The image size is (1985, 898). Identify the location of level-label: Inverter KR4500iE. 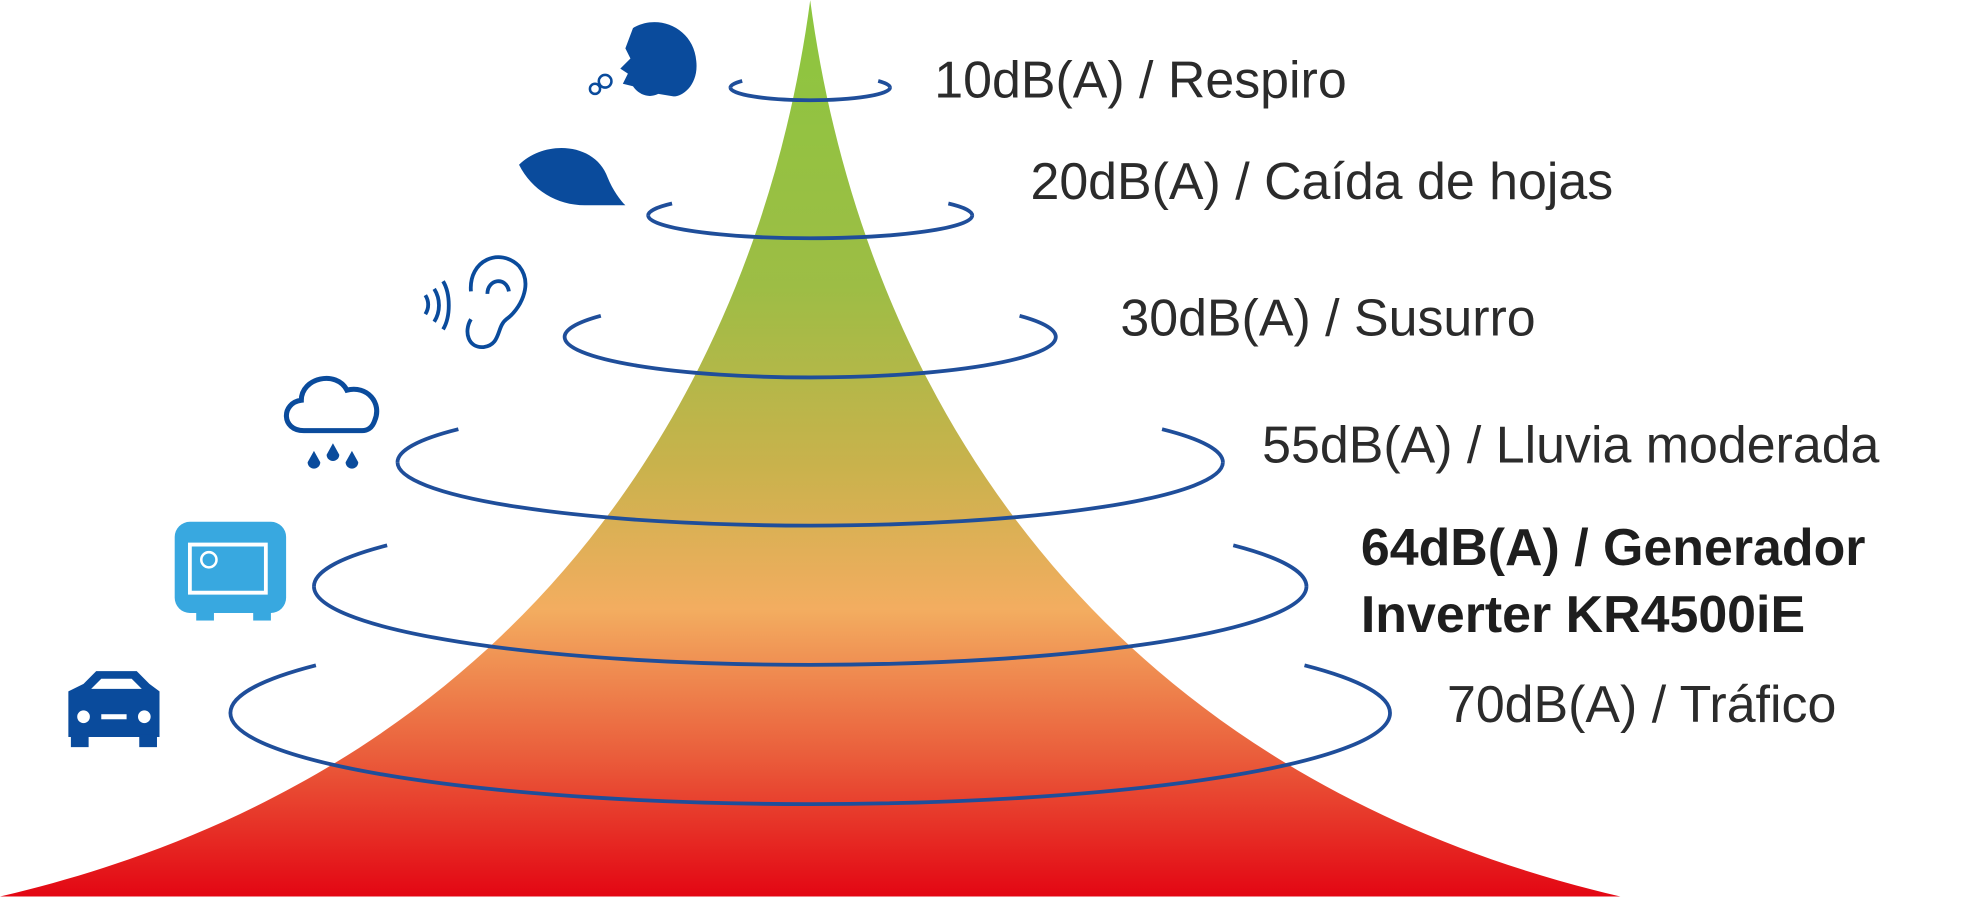
(1583, 614).